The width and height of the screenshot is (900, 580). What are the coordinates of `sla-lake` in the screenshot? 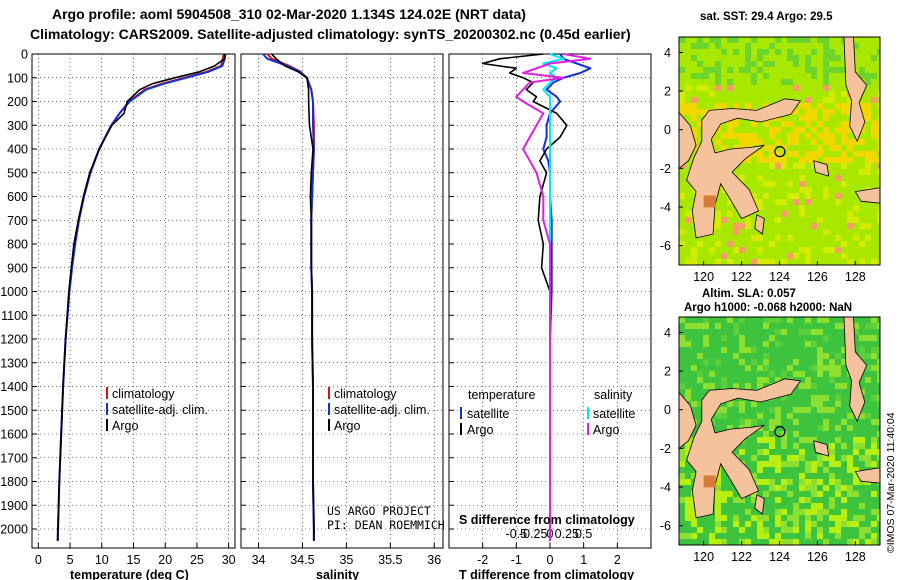 It's located at (709, 481).